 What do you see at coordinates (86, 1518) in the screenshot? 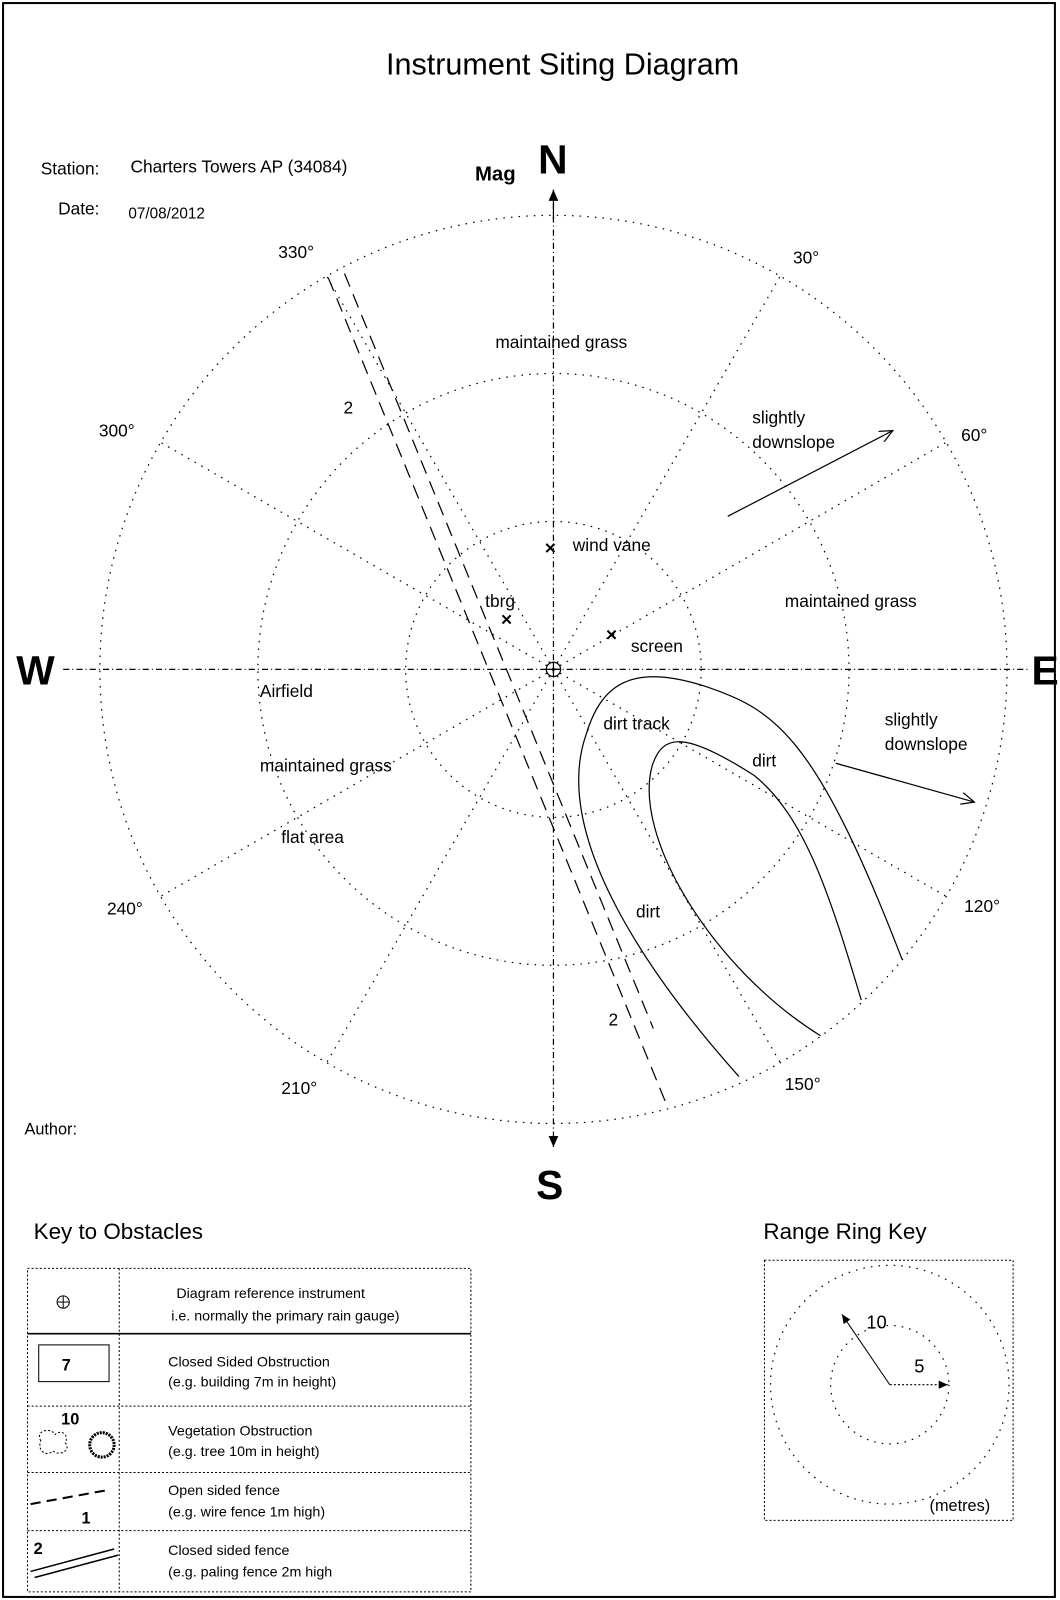
I see `key-symbol: 1` at bounding box center [86, 1518].